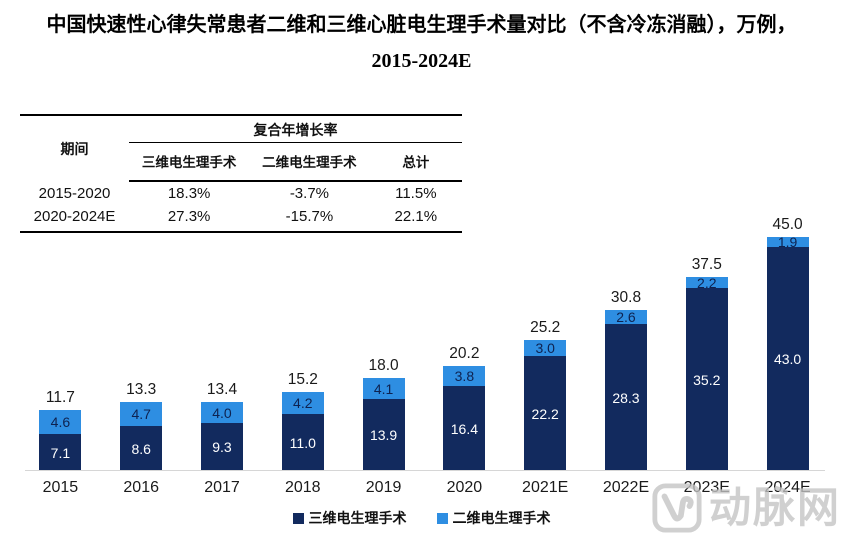 Image resolution: width=843 pixels, height=536 pixels. I want to click on bar-segment-3d: 43.0, so click(787, 359).